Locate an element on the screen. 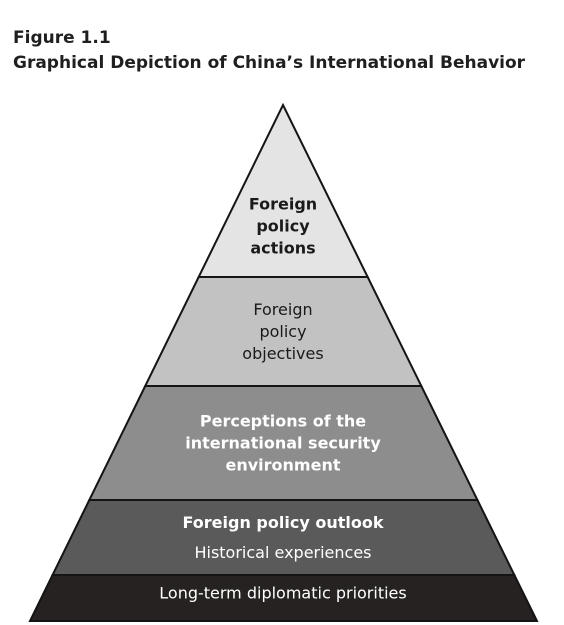 Image resolution: width=564 pixels, height=625 pixels. tier-long-term-diplomatic-priorities: Long-term diplomatic priorities is located at coordinates (283, 598).